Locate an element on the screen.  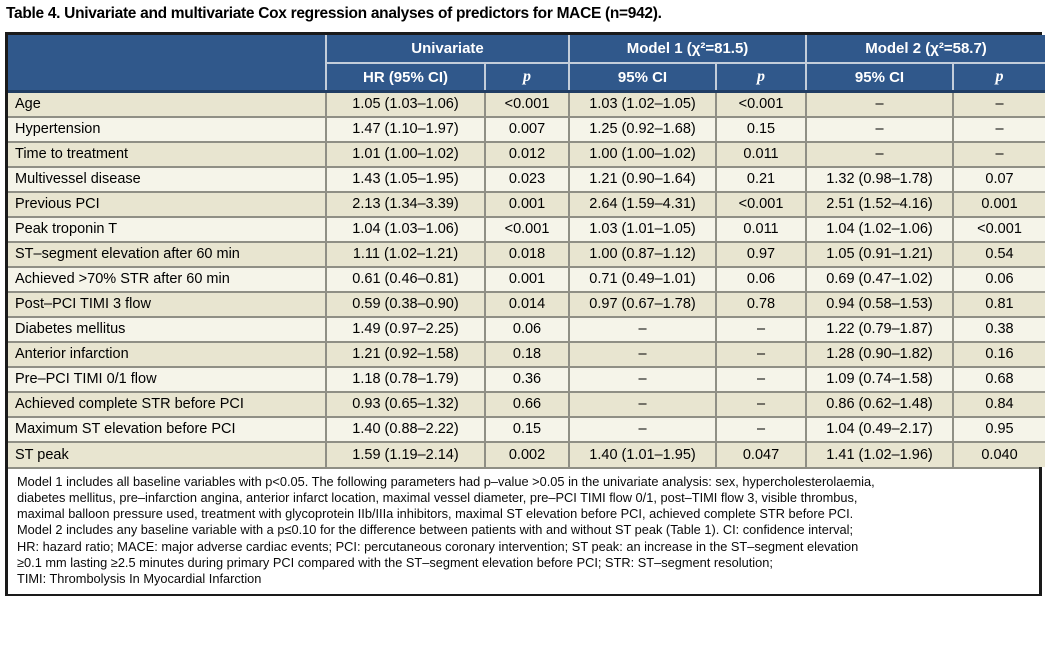
value-cell: 0.014 is located at coordinates (527, 304).